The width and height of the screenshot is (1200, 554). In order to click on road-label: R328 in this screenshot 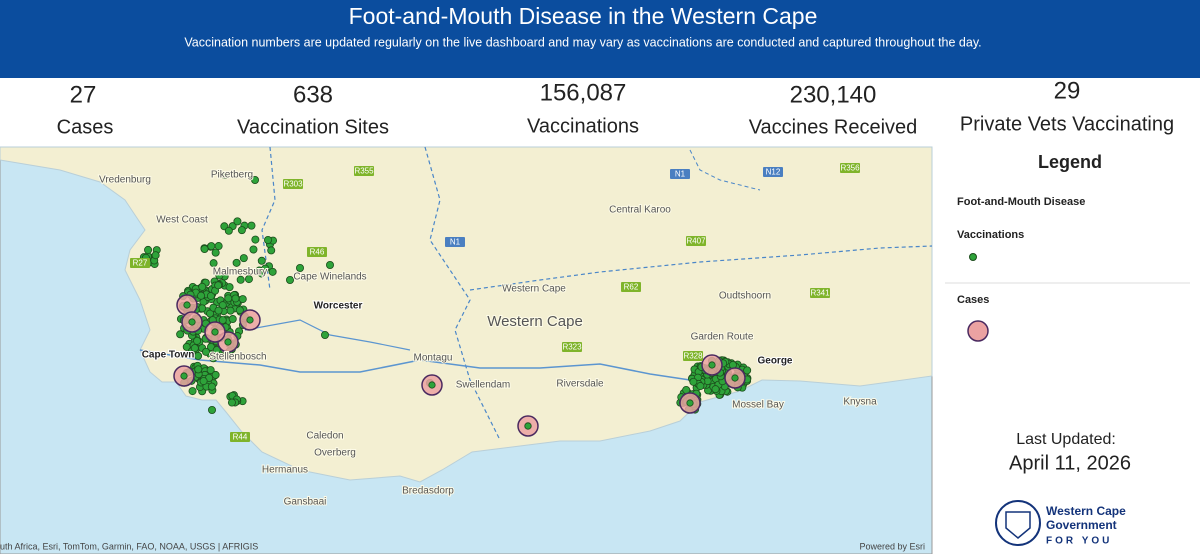, I will do `click(693, 356)`.